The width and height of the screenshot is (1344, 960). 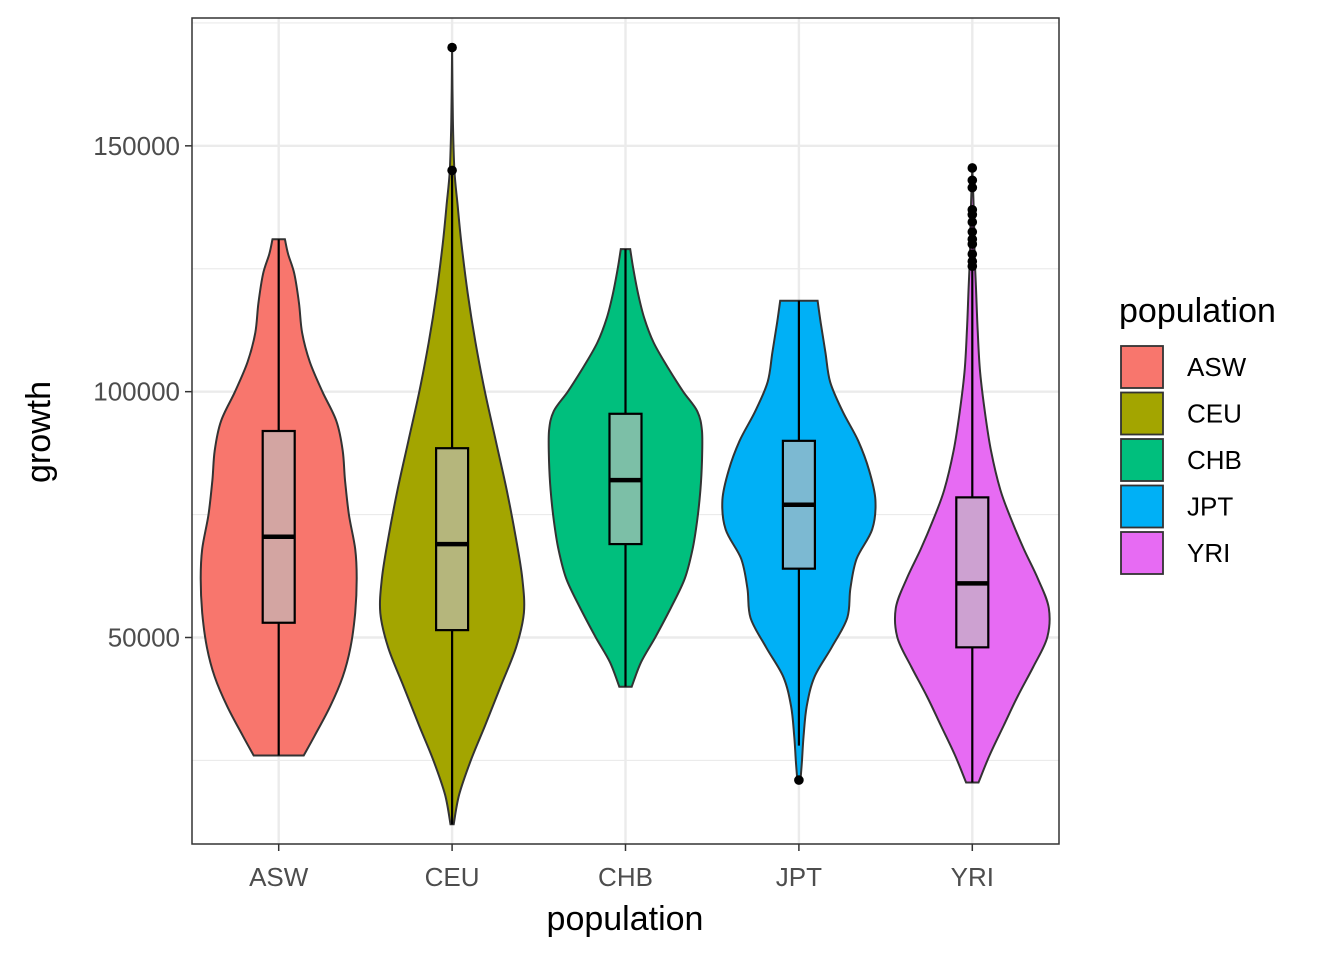 I want to click on box-yri, so click(x=972, y=572).